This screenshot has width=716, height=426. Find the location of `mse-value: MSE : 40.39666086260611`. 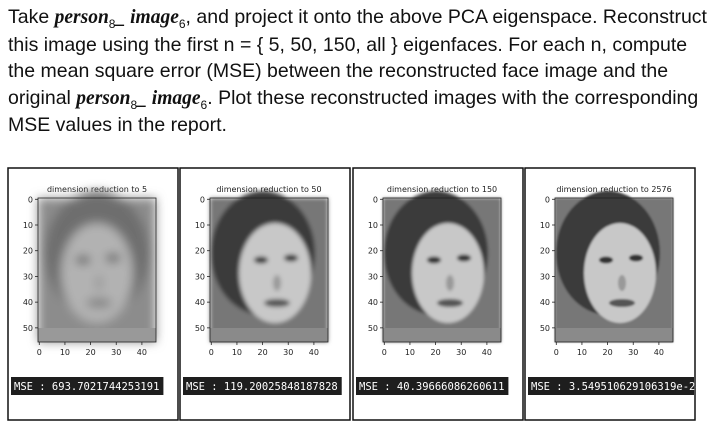

mse-value: MSE : 40.39666086260611 is located at coordinates (431, 387).